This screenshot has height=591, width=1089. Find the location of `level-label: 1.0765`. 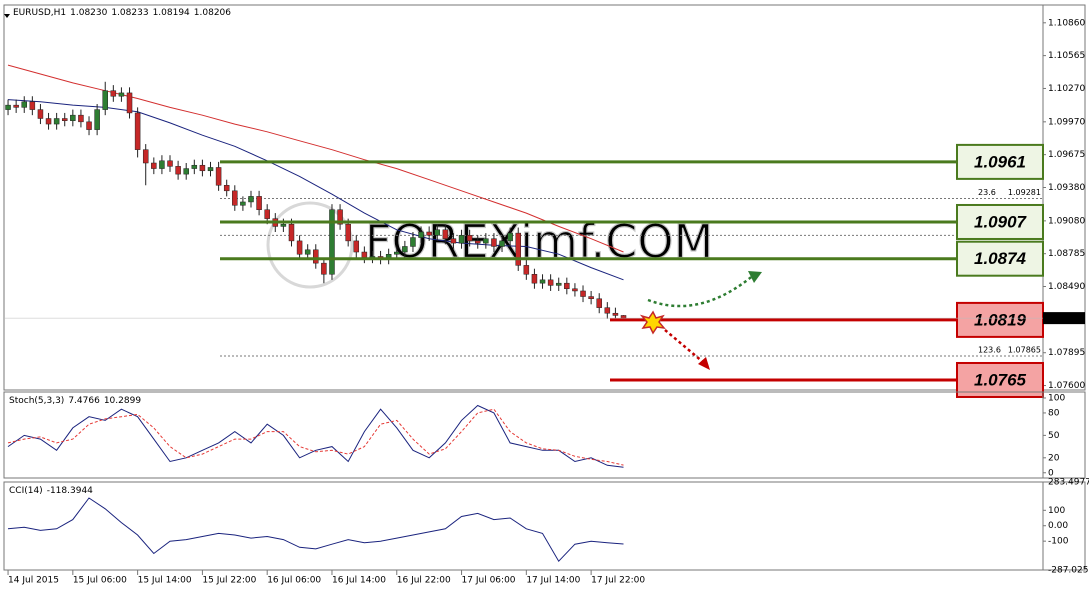

level-label: 1.0765 is located at coordinates (1000, 379).